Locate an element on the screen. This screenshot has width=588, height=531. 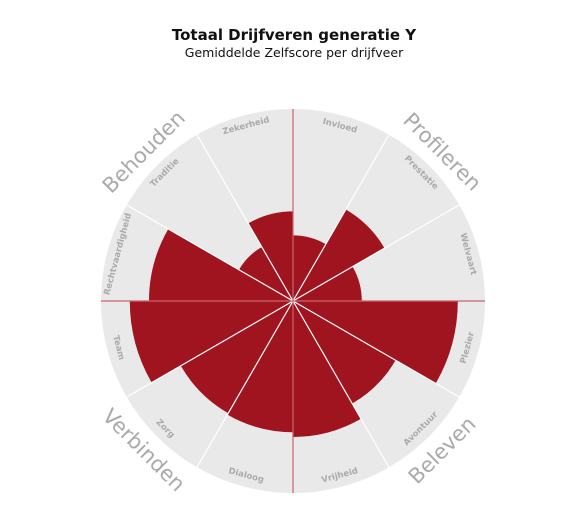
bar-zorg is located at coordinates (236, 357).